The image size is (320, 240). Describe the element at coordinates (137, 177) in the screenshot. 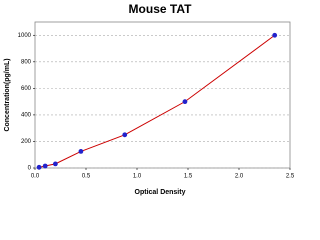

I see `x-tick-label: 1.0` at that location.